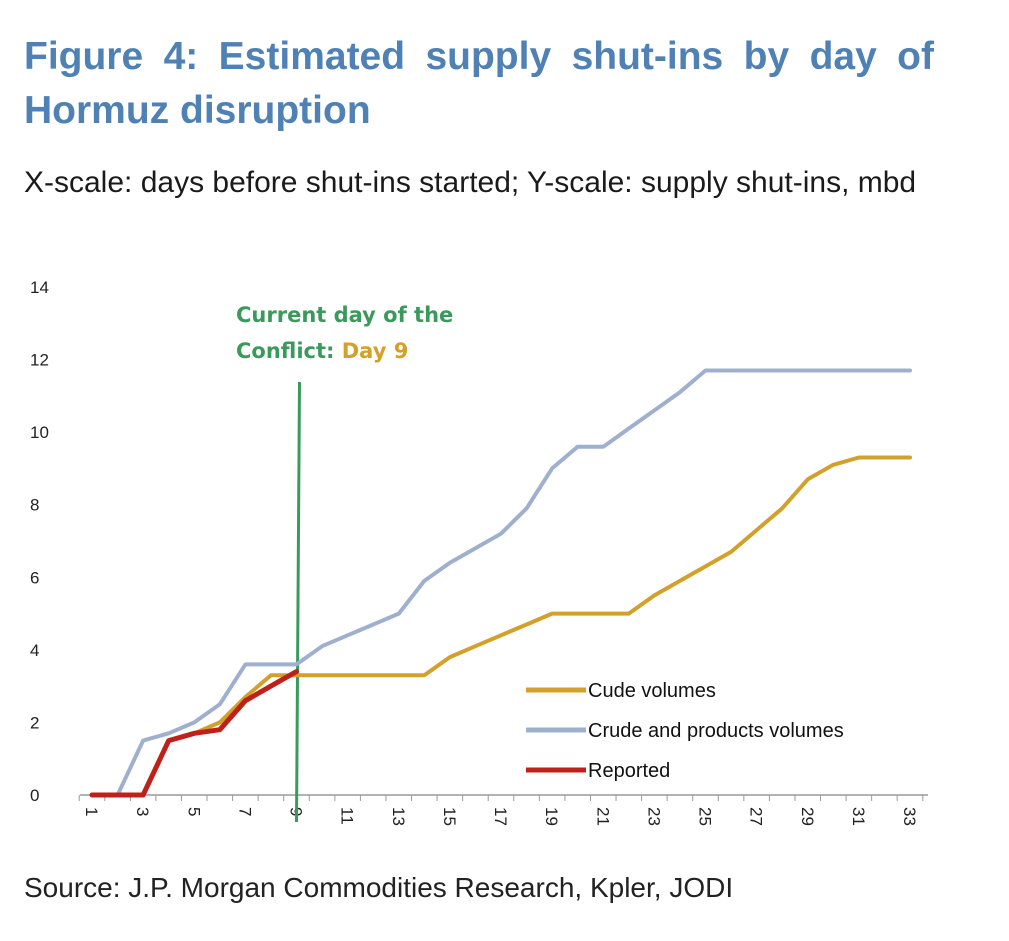 This screenshot has width=1009, height=941. What do you see at coordinates (756, 816) in the screenshot?
I see `x-tick-label: 27` at bounding box center [756, 816].